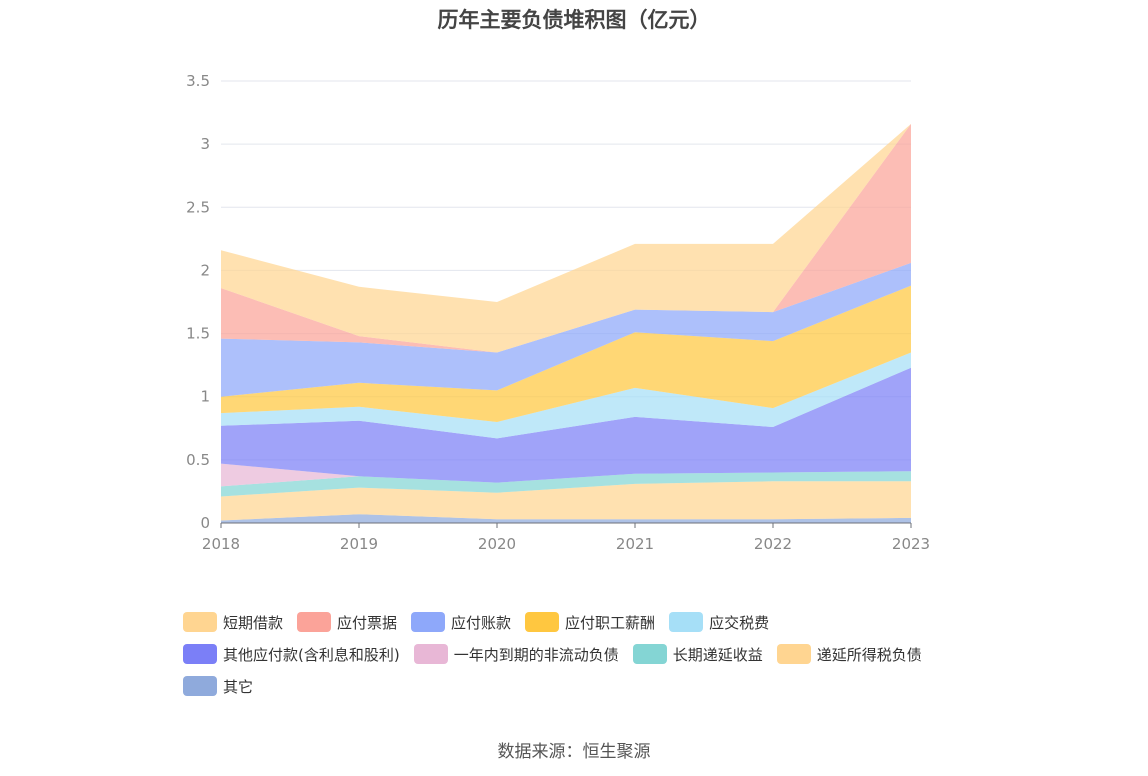 This screenshot has height=776, width=1148. What do you see at coordinates (198, 460) in the screenshot?
I see `y-tick-label: 0.5` at bounding box center [198, 460].